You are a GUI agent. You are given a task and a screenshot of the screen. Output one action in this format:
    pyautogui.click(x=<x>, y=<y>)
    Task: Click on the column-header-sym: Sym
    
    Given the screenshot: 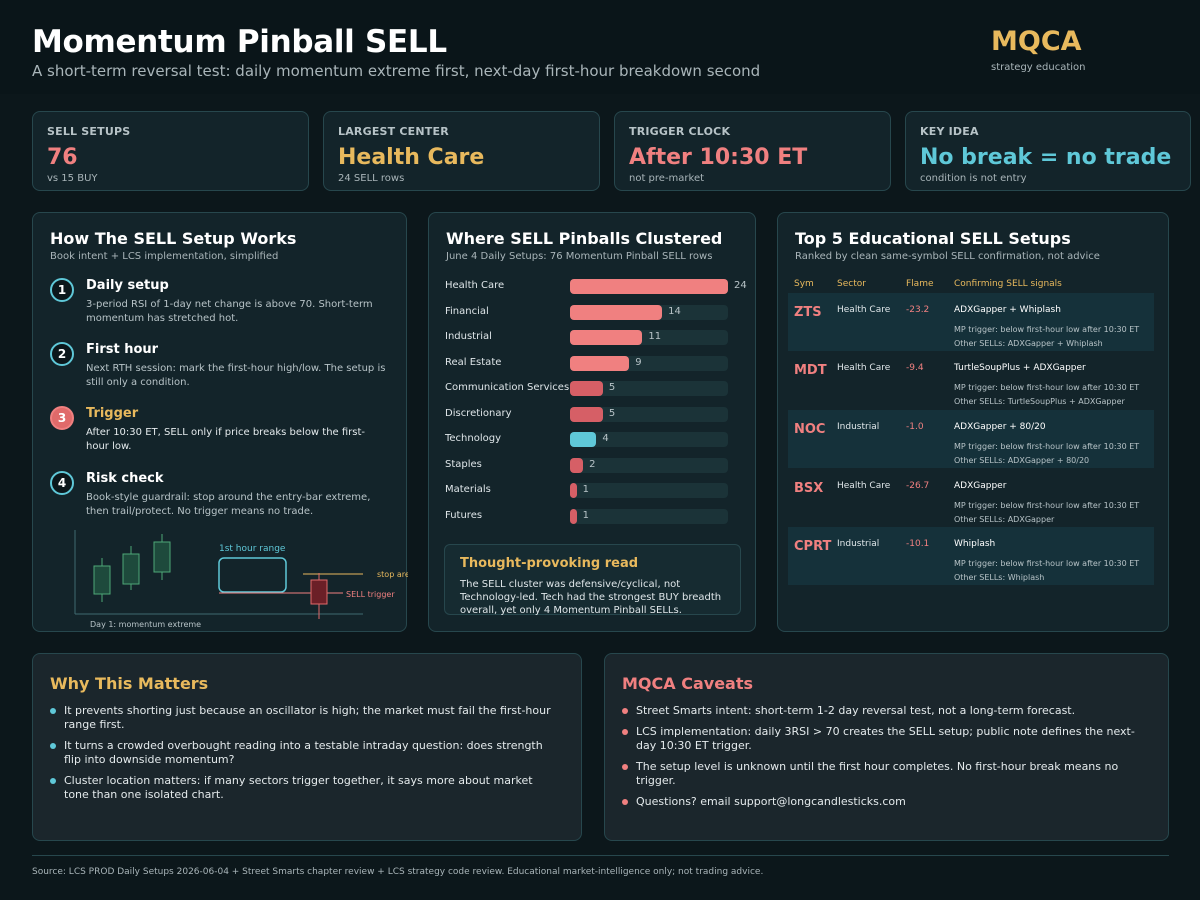 What is the action you would take?
    pyautogui.click(x=804, y=284)
    